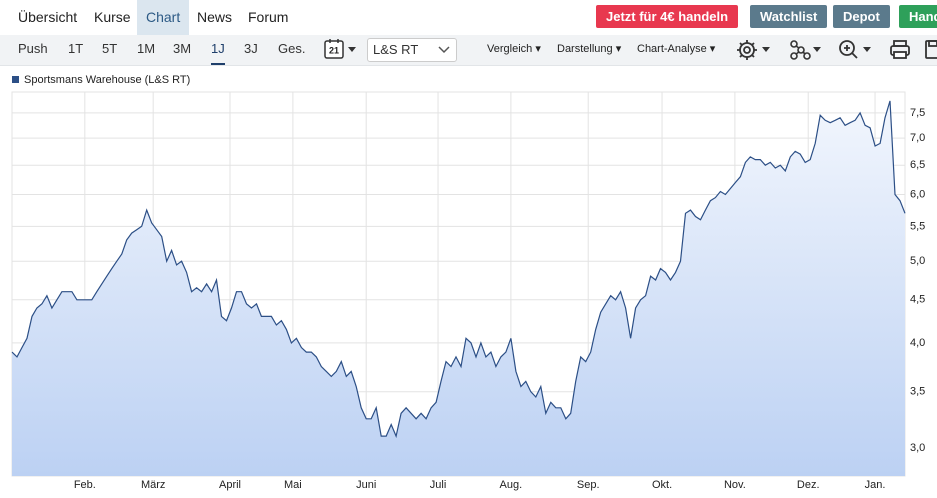  I want to click on y-tick-label: 5,0, so click(917, 261).